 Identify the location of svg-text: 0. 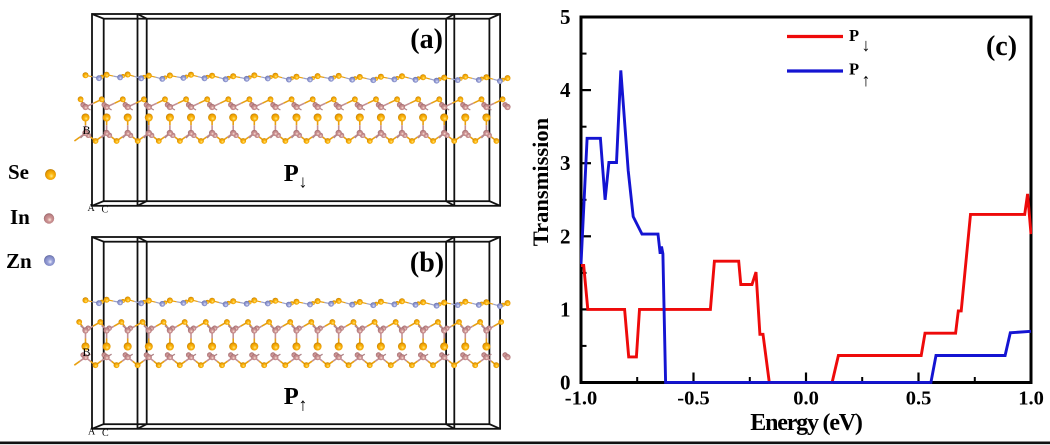
(565, 383).